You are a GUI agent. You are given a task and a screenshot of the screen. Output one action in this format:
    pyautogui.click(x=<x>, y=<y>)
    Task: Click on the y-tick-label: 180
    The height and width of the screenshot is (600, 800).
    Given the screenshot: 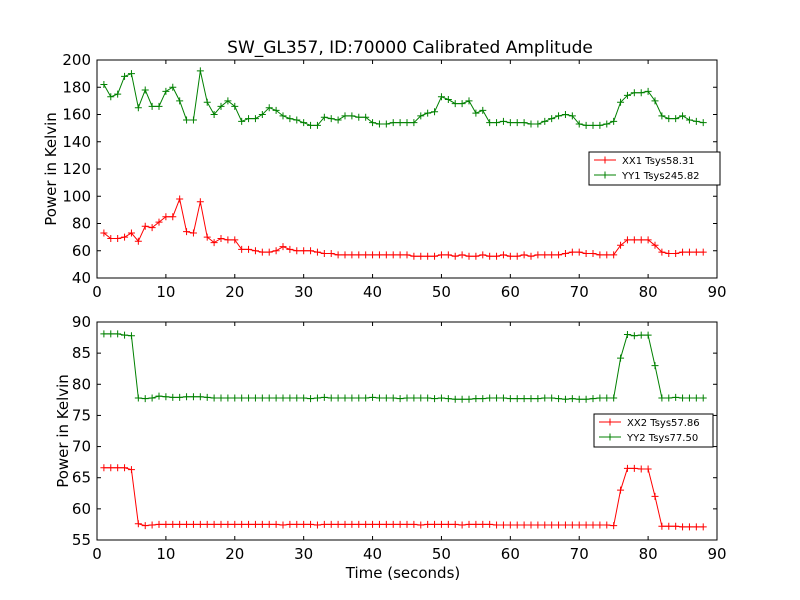 What is the action you would take?
    pyautogui.click(x=76, y=87)
    